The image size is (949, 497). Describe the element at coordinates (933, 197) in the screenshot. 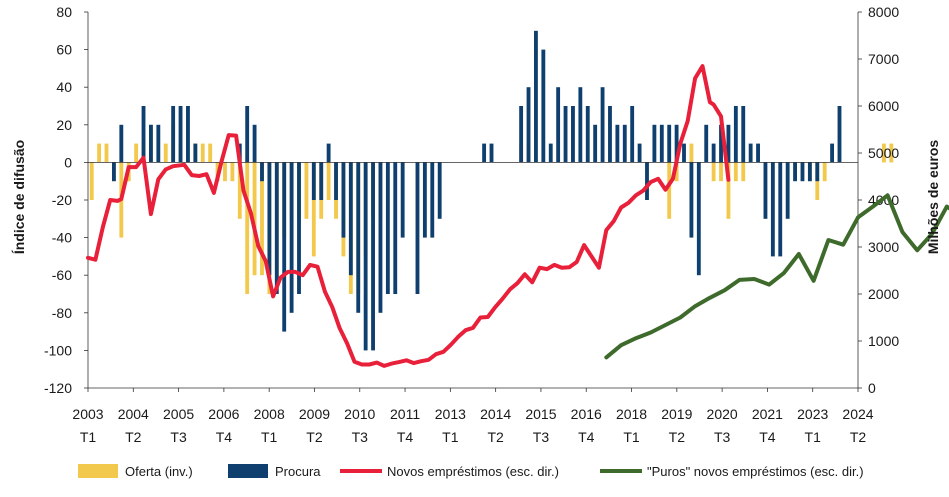

I see `y2-axis-label: Milhões de euros` at that location.